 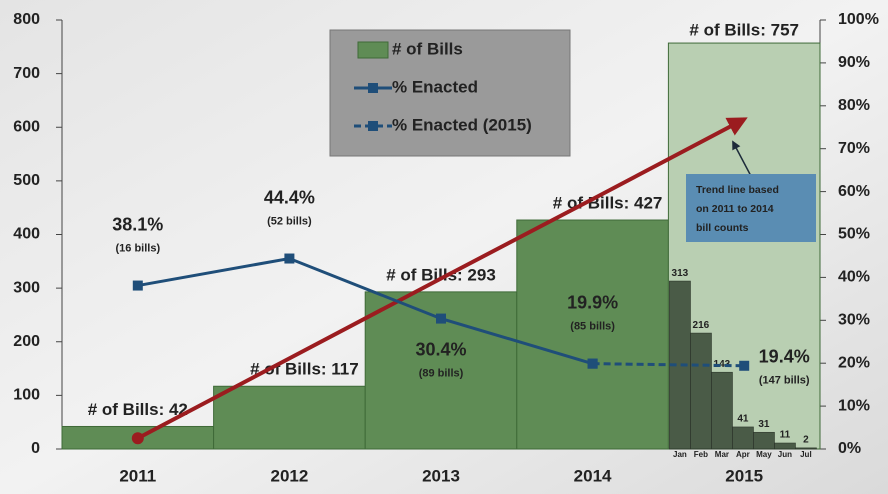 What do you see at coordinates (462, 124) in the screenshot?
I see `legend-label: % Enacted (2015)` at bounding box center [462, 124].